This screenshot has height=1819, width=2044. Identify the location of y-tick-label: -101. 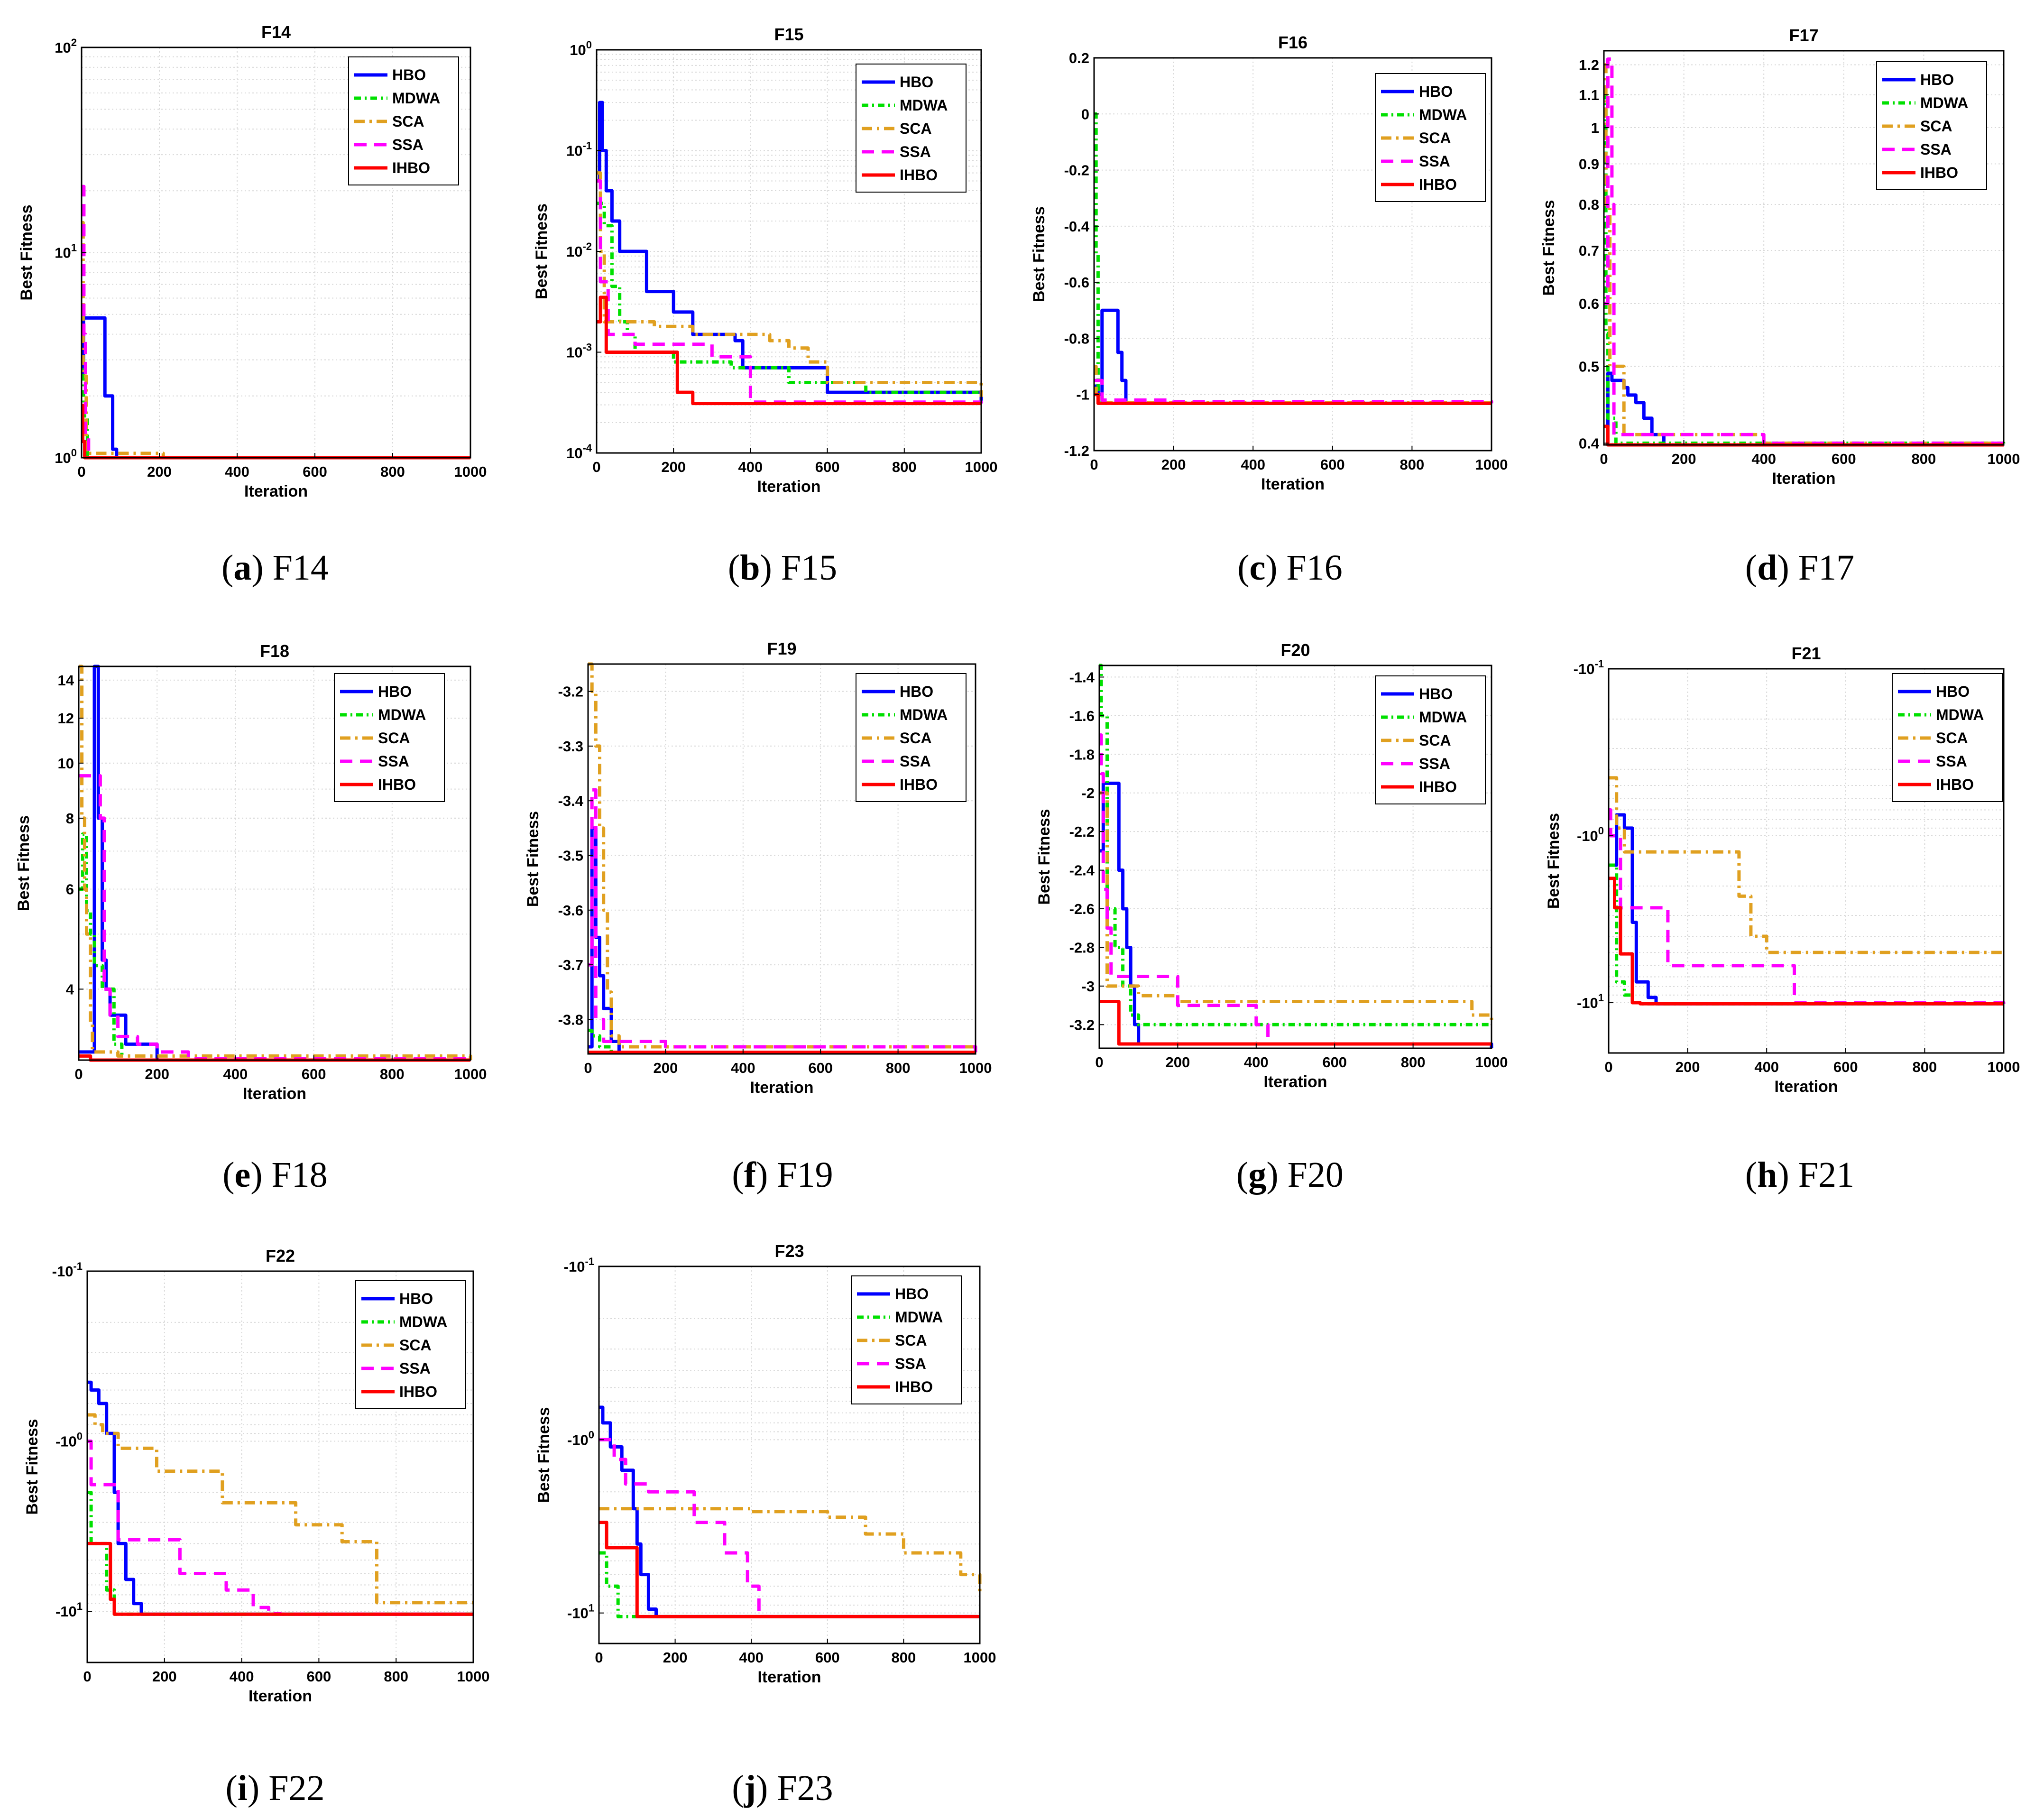
(580, 1612).